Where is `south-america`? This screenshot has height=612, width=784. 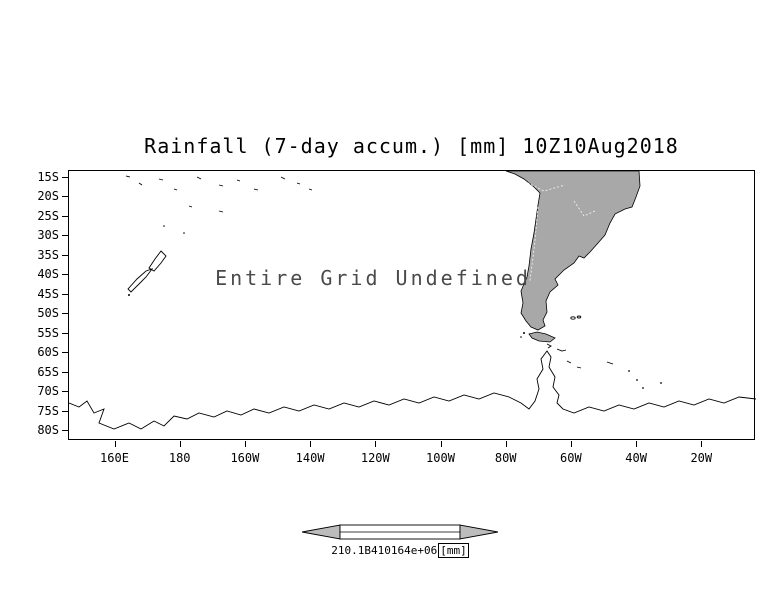 south-america is located at coordinates (573, 260).